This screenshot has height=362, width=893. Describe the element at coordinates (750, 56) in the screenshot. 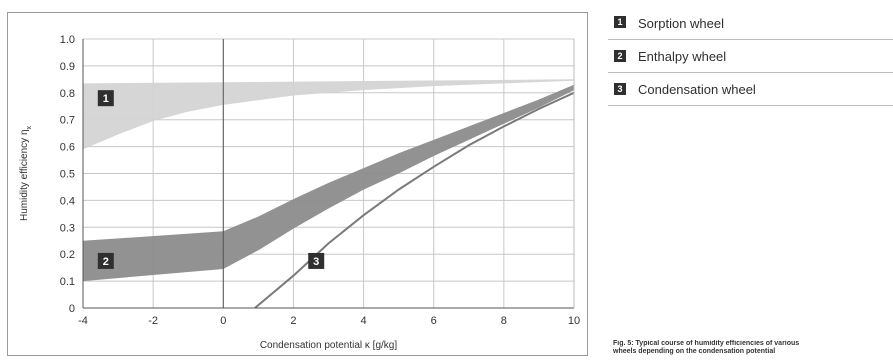

I see `legend-item-enthalpy-wheel: 2 Enthalpy wheel` at that location.